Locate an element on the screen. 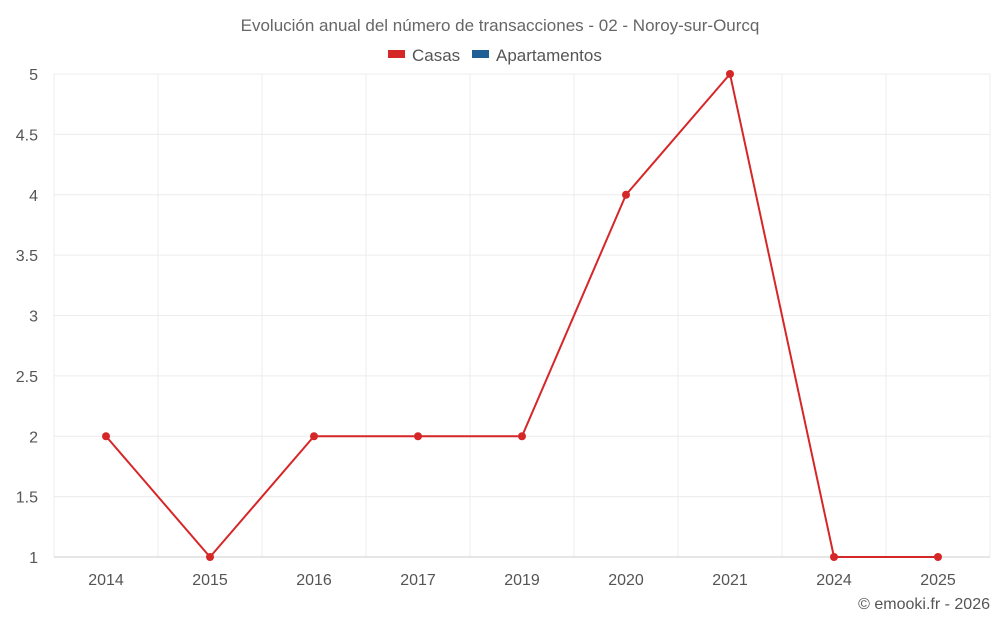 This screenshot has width=1000, height=625. y-tick-label: 1 is located at coordinates (33, 558).